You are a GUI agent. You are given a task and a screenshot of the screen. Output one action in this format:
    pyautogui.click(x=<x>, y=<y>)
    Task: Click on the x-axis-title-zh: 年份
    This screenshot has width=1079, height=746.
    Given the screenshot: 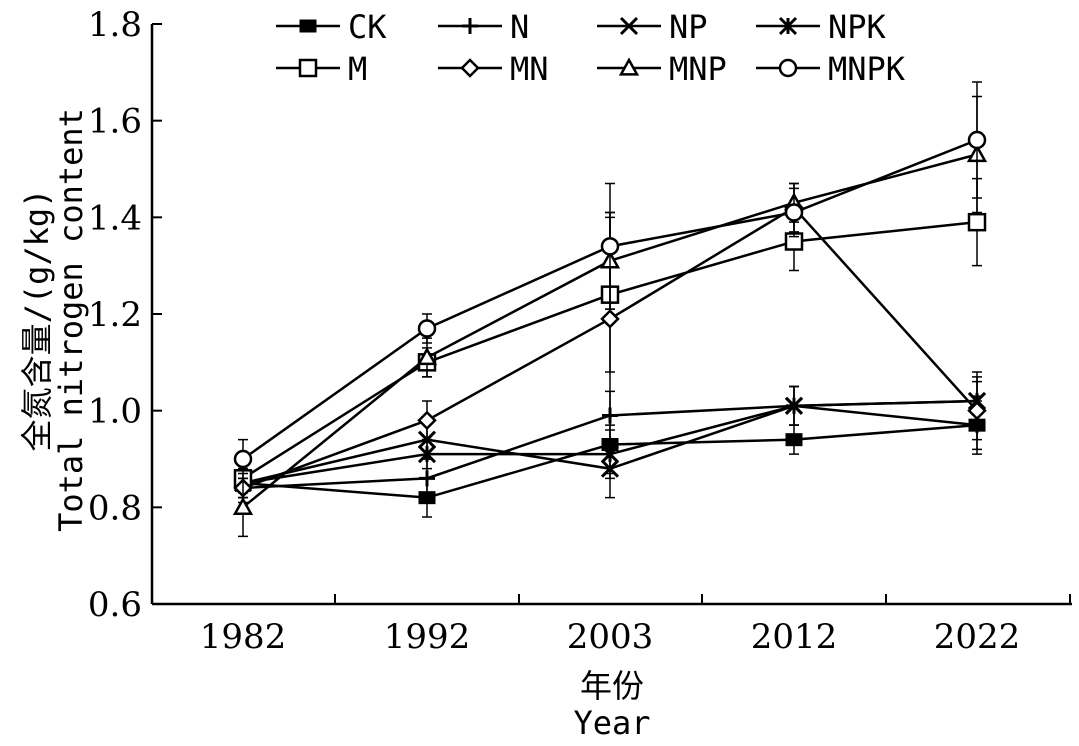 What is the action you would take?
    pyautogui.click(x=612, y=686)
    